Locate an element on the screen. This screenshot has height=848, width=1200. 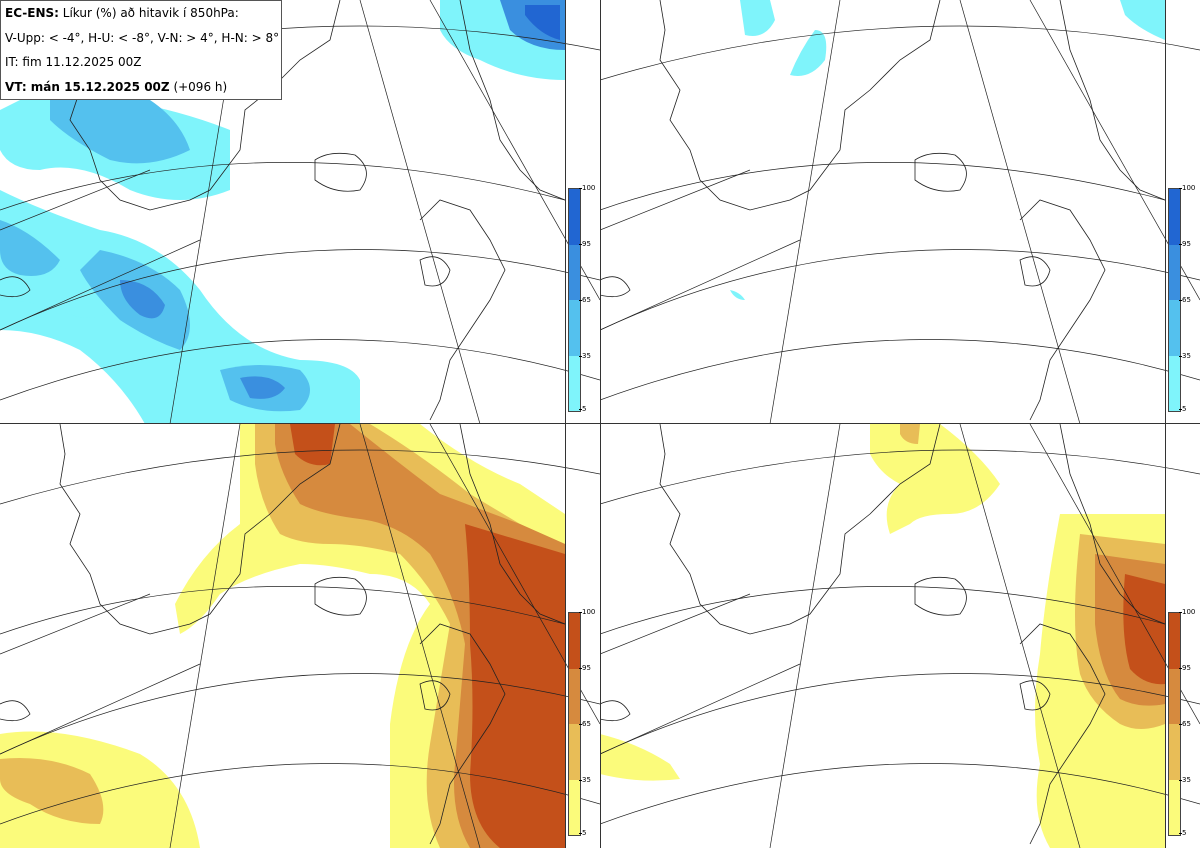
valid-time-line: VT: mán 15.12.2025 00Z (+096 h) is located at coordinates (141, 93).